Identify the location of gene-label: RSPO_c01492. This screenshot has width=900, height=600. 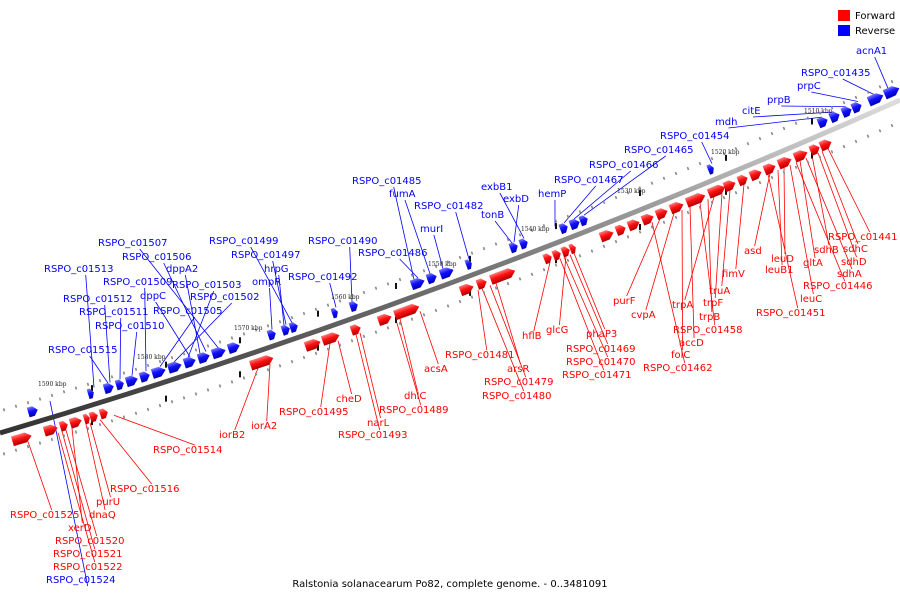
(323, 277).